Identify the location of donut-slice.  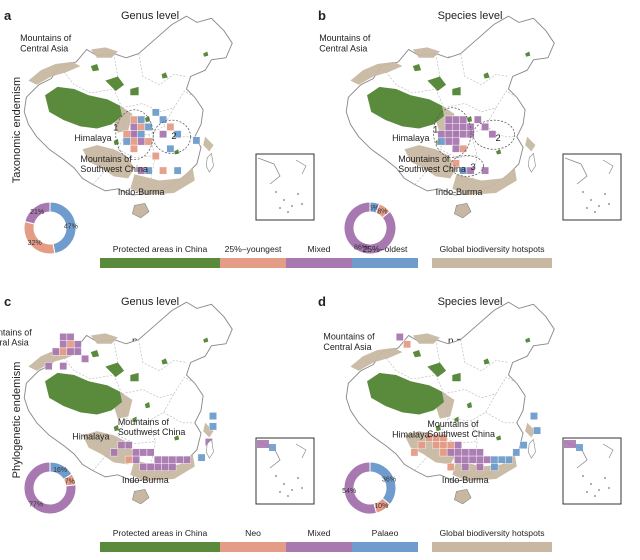
(37, 213).